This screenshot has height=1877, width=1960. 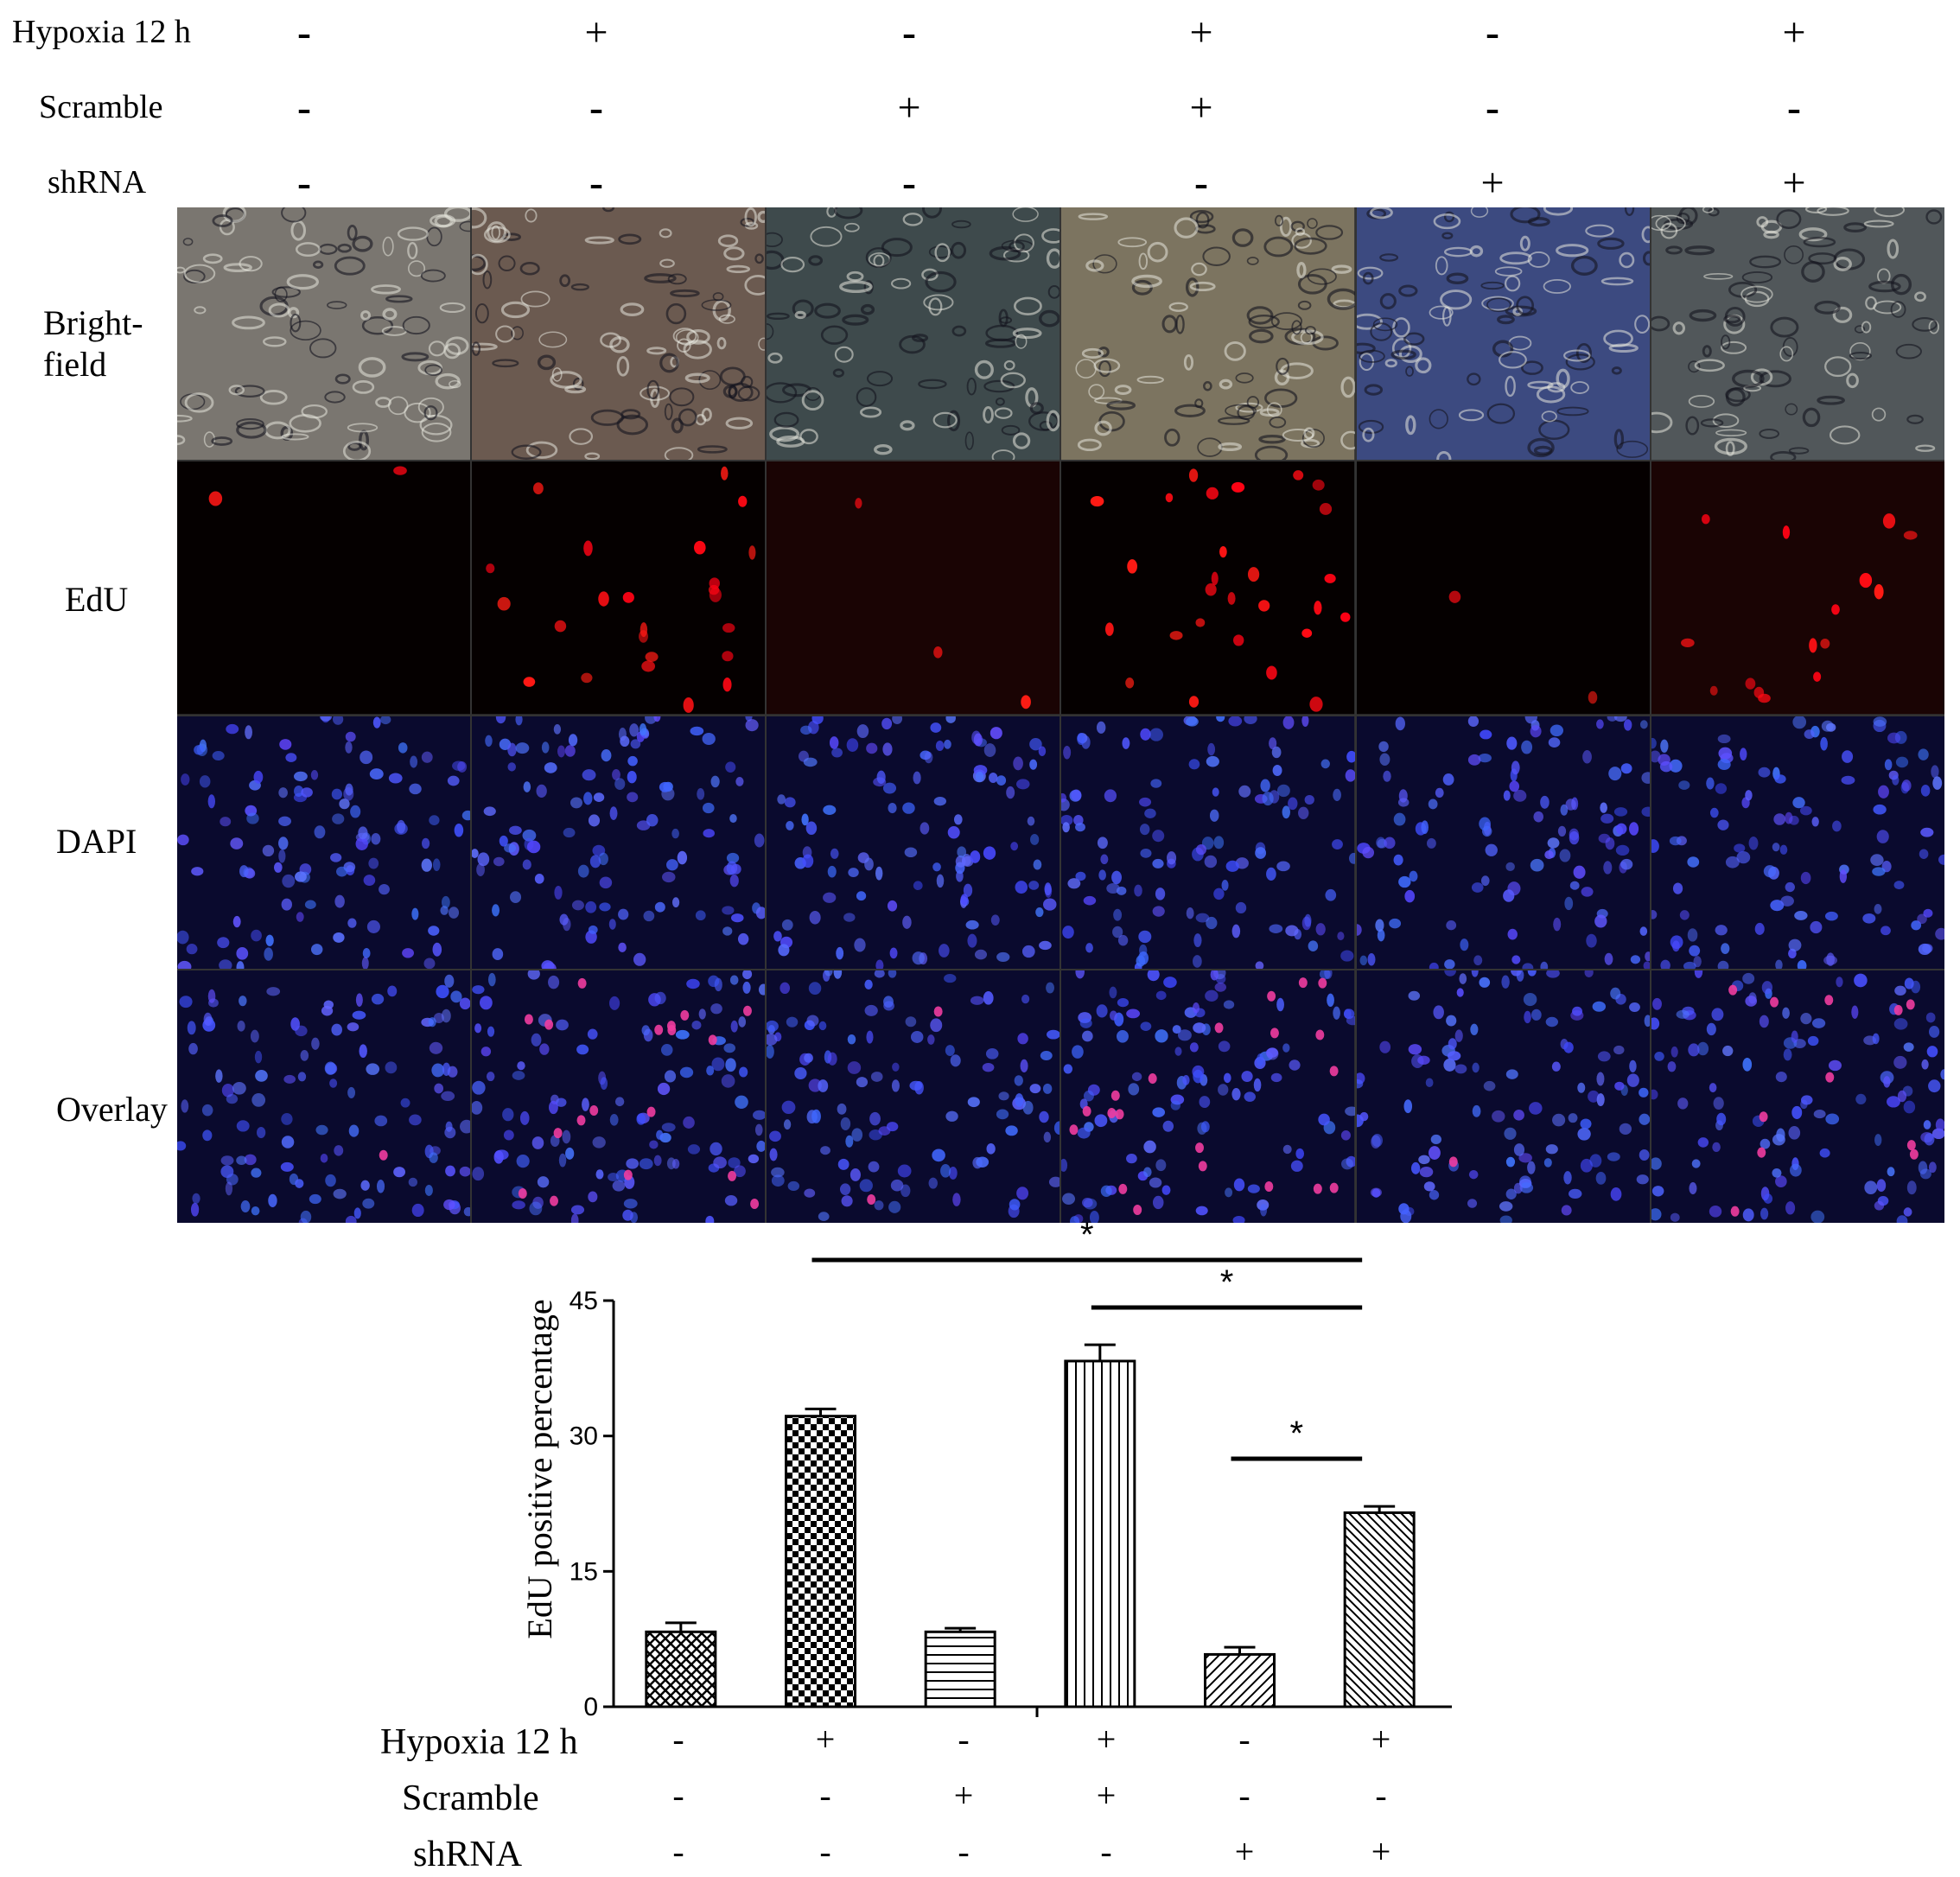 What do you see at coordinates (102, 32) in the screenshot?
I see `top-row-label: Hypoxia 12 h` at bounding box center [102, 32].